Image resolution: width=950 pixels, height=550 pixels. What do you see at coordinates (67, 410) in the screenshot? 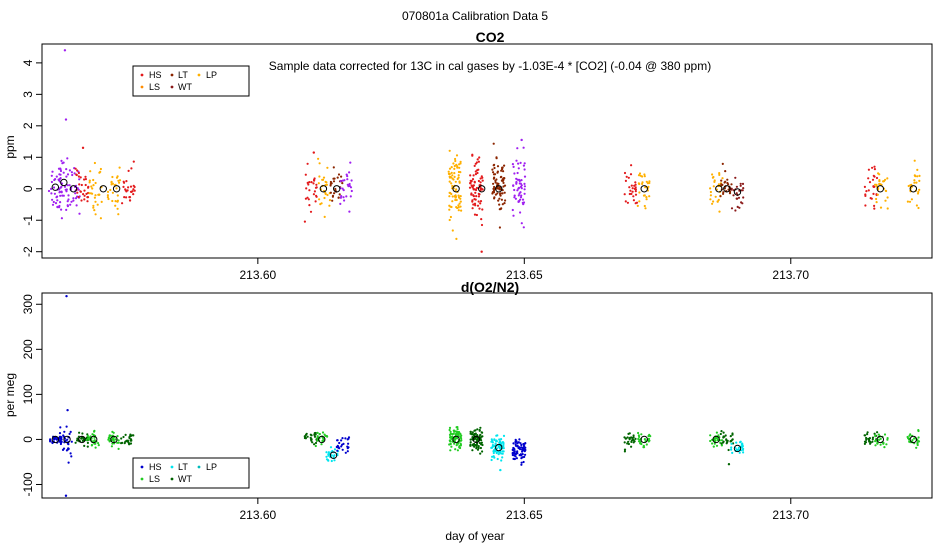
I see `o2n2-outlier-point` at bounding box center [67, 410].